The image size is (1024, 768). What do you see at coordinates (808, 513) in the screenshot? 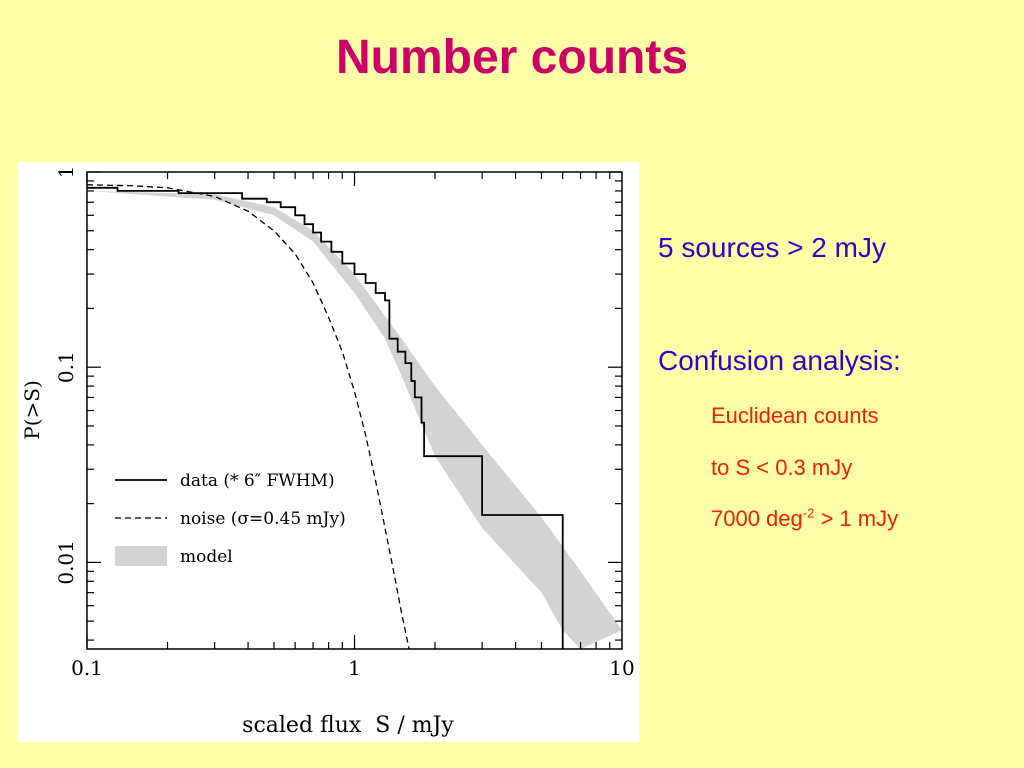
I see `density-exponent: -2` at bounding box center [808, 513].